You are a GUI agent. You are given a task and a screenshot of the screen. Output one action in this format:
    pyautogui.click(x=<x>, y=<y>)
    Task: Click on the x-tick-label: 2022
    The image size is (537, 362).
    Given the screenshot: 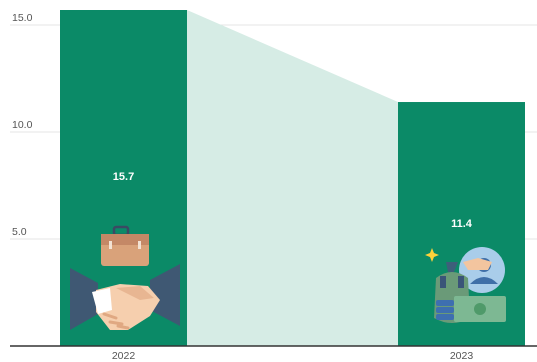 What is the action you would take?
    pyautogui.click(x=124, y=356)
    